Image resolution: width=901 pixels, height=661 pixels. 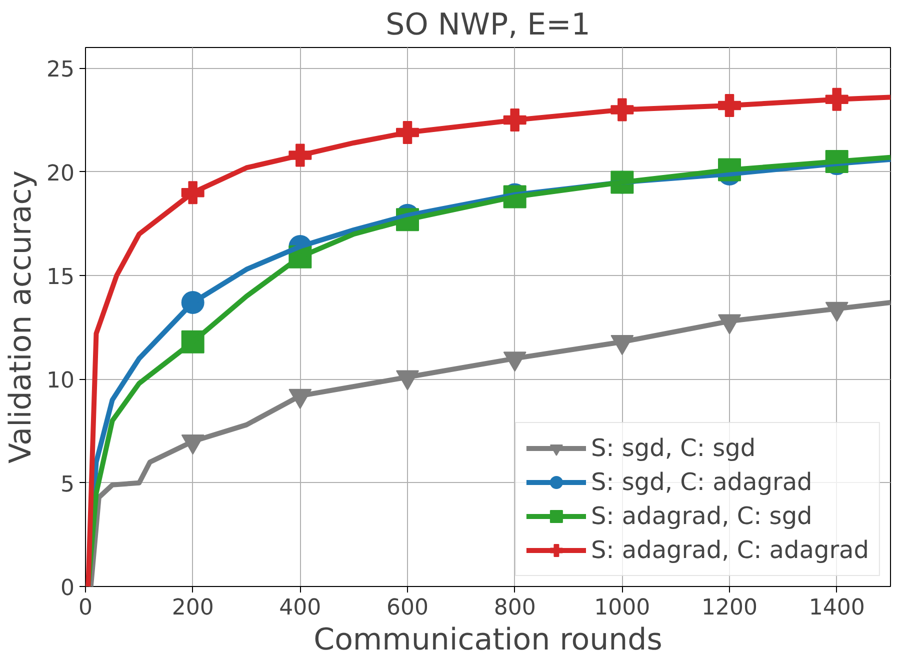 What do you see at coordinates (701, 482) in the screenshot?
I see `legend-label: S: sgd, C: adagrad` at bounding box center [701, 482].